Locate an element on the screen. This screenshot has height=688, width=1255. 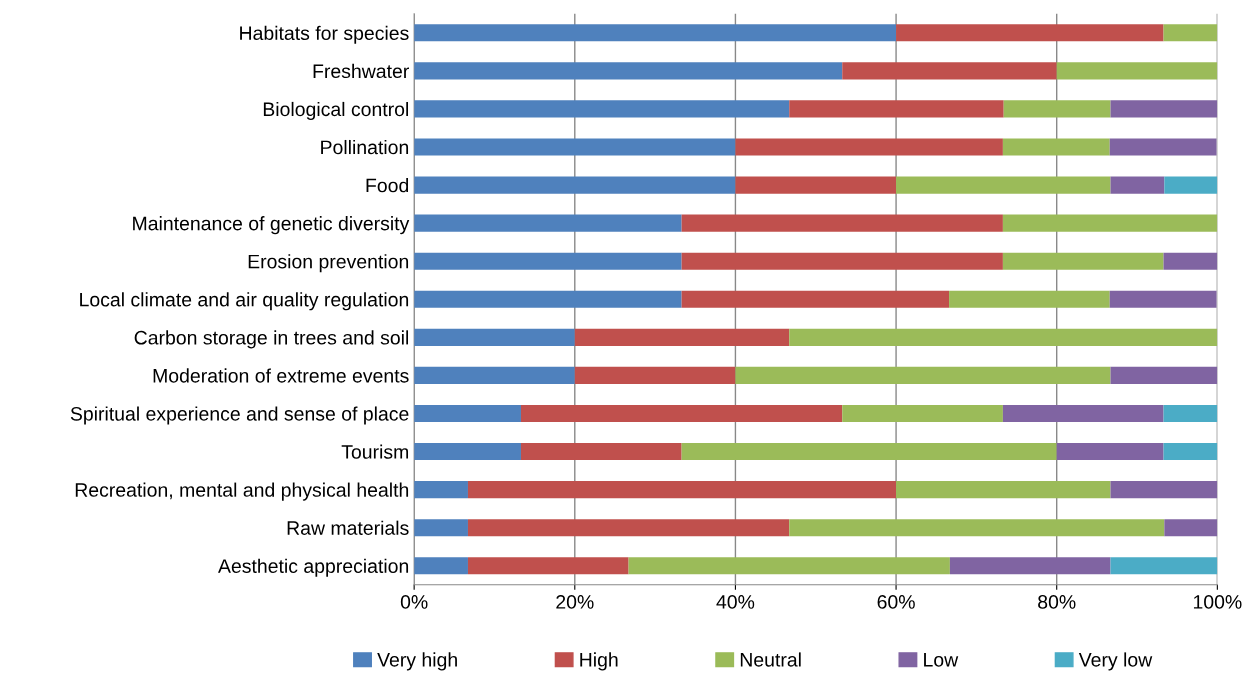
y-tick-label: Biological control is located at coordinates (335, 111).